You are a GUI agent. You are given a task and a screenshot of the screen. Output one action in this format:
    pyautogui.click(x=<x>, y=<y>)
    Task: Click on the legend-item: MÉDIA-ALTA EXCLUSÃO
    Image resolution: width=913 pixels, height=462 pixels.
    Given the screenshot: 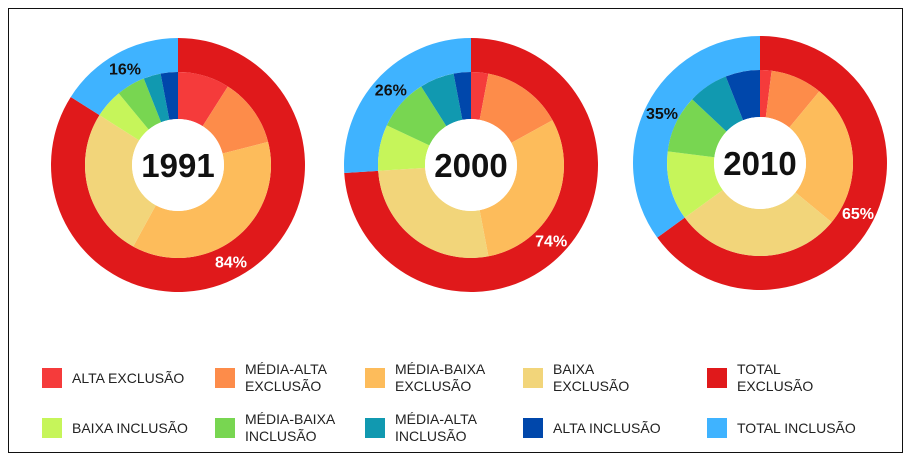 What is the action you would take?
    pyautogui.click(x=290, y=378)
    